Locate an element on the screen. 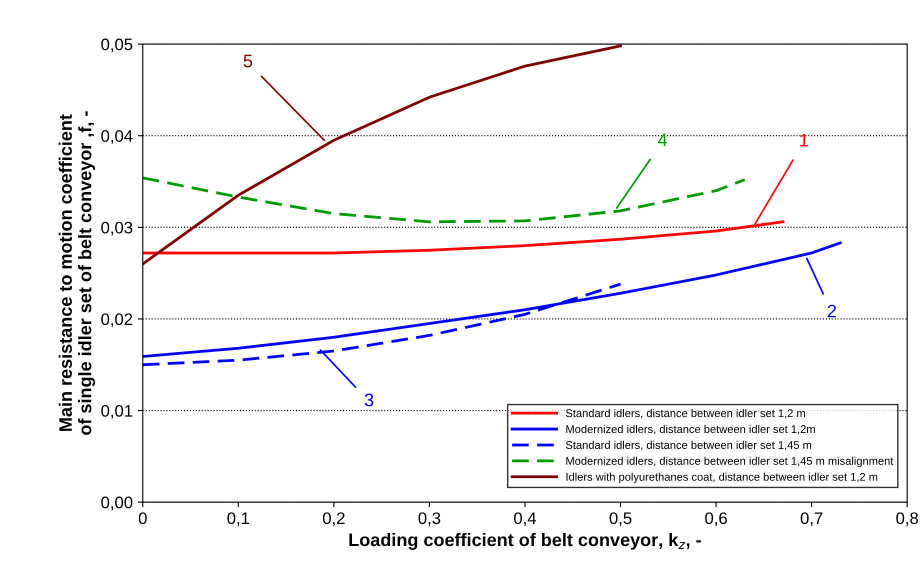 Image resolution: width=921 pixels, height=588 pixels. x-axis-title: Loading coefficient of belt conveyor, k$_{z}$, - is located at coordinates (525, 541).